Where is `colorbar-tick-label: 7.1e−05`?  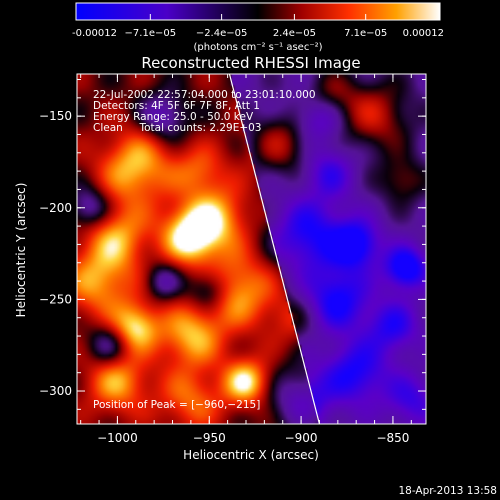 colorbar-tick-label: 7.1e−05 is located at coordinates (365, 33).